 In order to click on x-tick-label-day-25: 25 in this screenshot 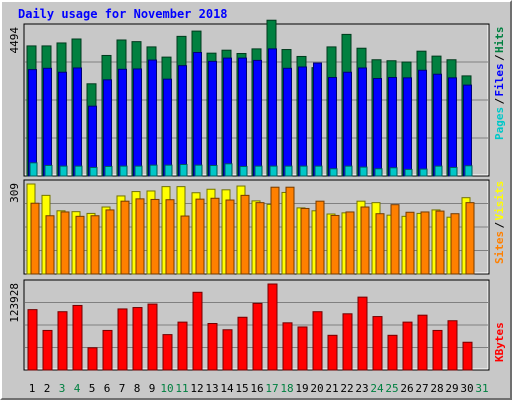, I will do `click(391, 388)`.